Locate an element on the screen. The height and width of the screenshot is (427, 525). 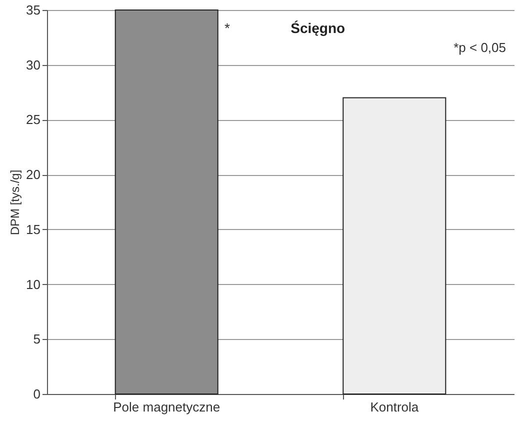
y-tick-label: 30 is located at coordinates (33, 64).